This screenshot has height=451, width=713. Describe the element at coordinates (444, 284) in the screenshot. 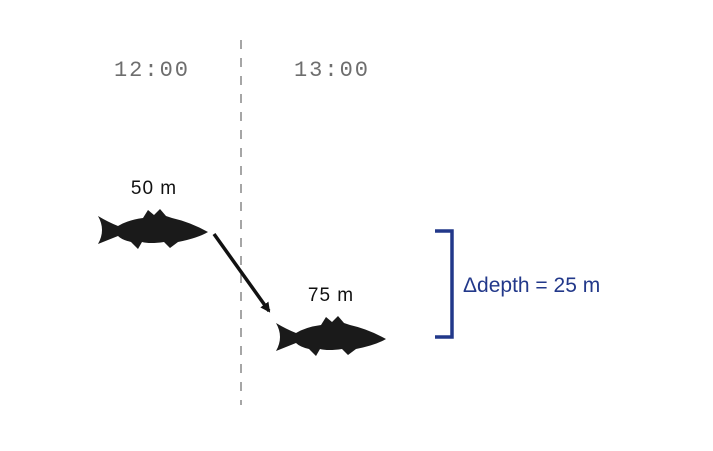

I see `depth-bracket` at that location.